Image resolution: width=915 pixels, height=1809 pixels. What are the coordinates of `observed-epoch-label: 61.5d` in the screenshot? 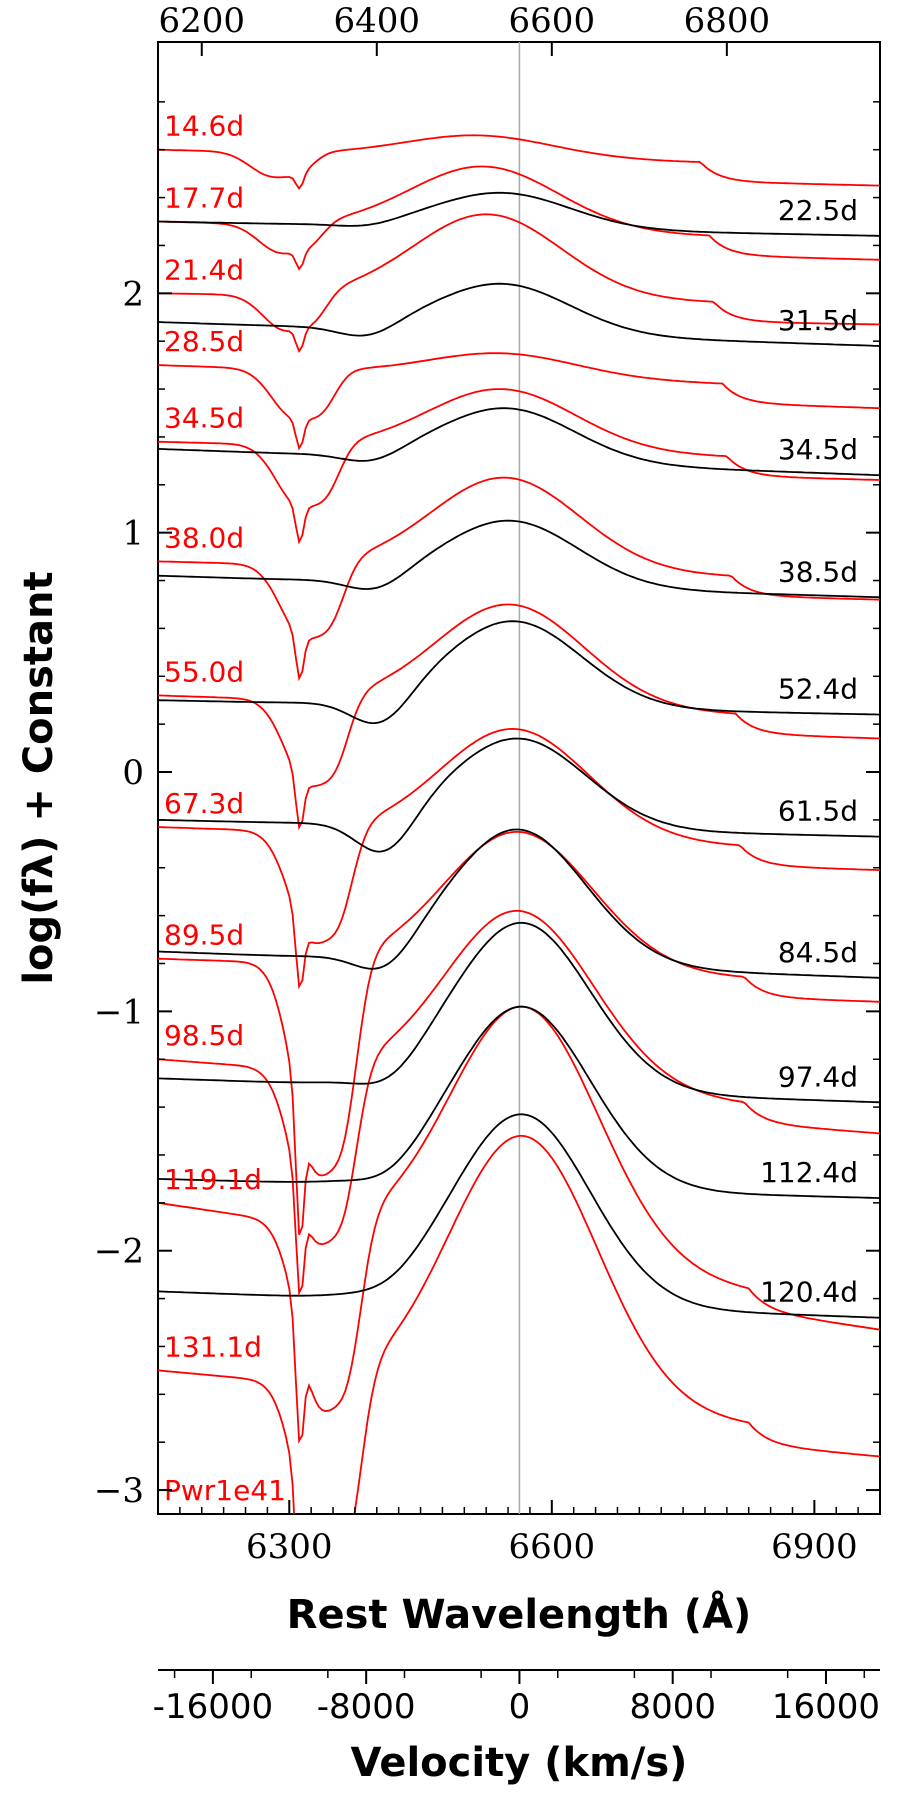 It's located at (818, 811).